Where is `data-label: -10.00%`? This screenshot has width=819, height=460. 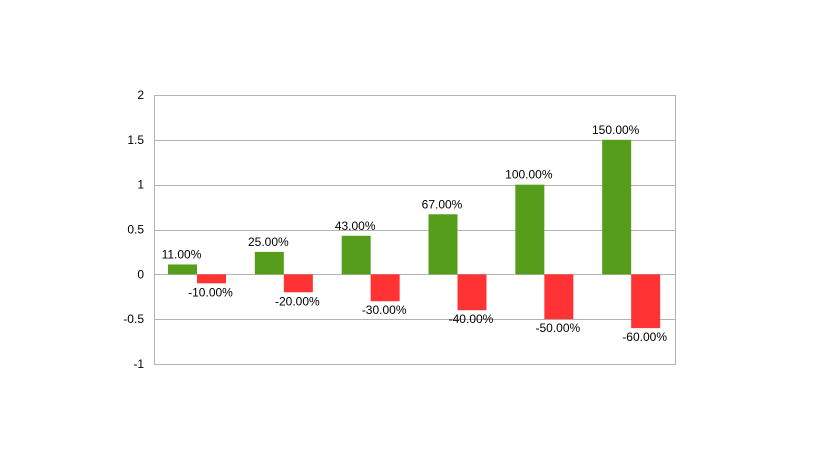
data-label: -10.00% is located at coordinates (210, 292).